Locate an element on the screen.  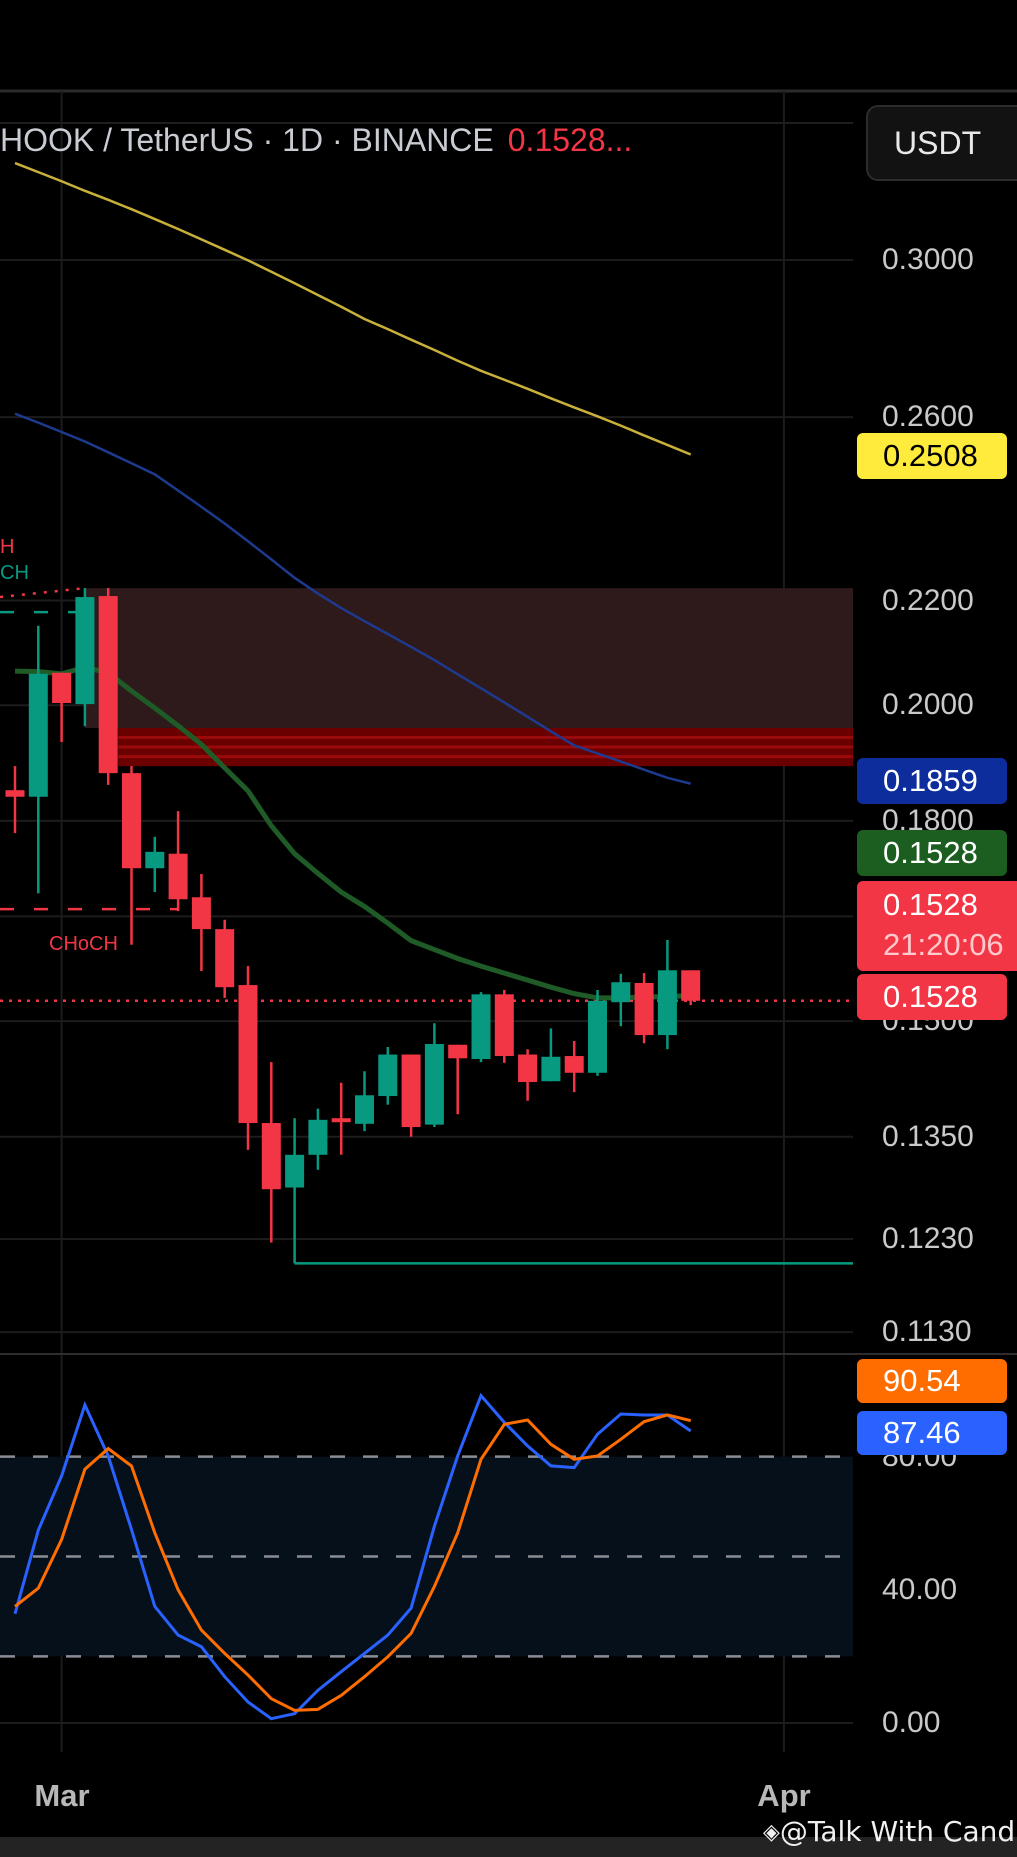
time-label-apr: Apr is located at coordinates (784, 1795).